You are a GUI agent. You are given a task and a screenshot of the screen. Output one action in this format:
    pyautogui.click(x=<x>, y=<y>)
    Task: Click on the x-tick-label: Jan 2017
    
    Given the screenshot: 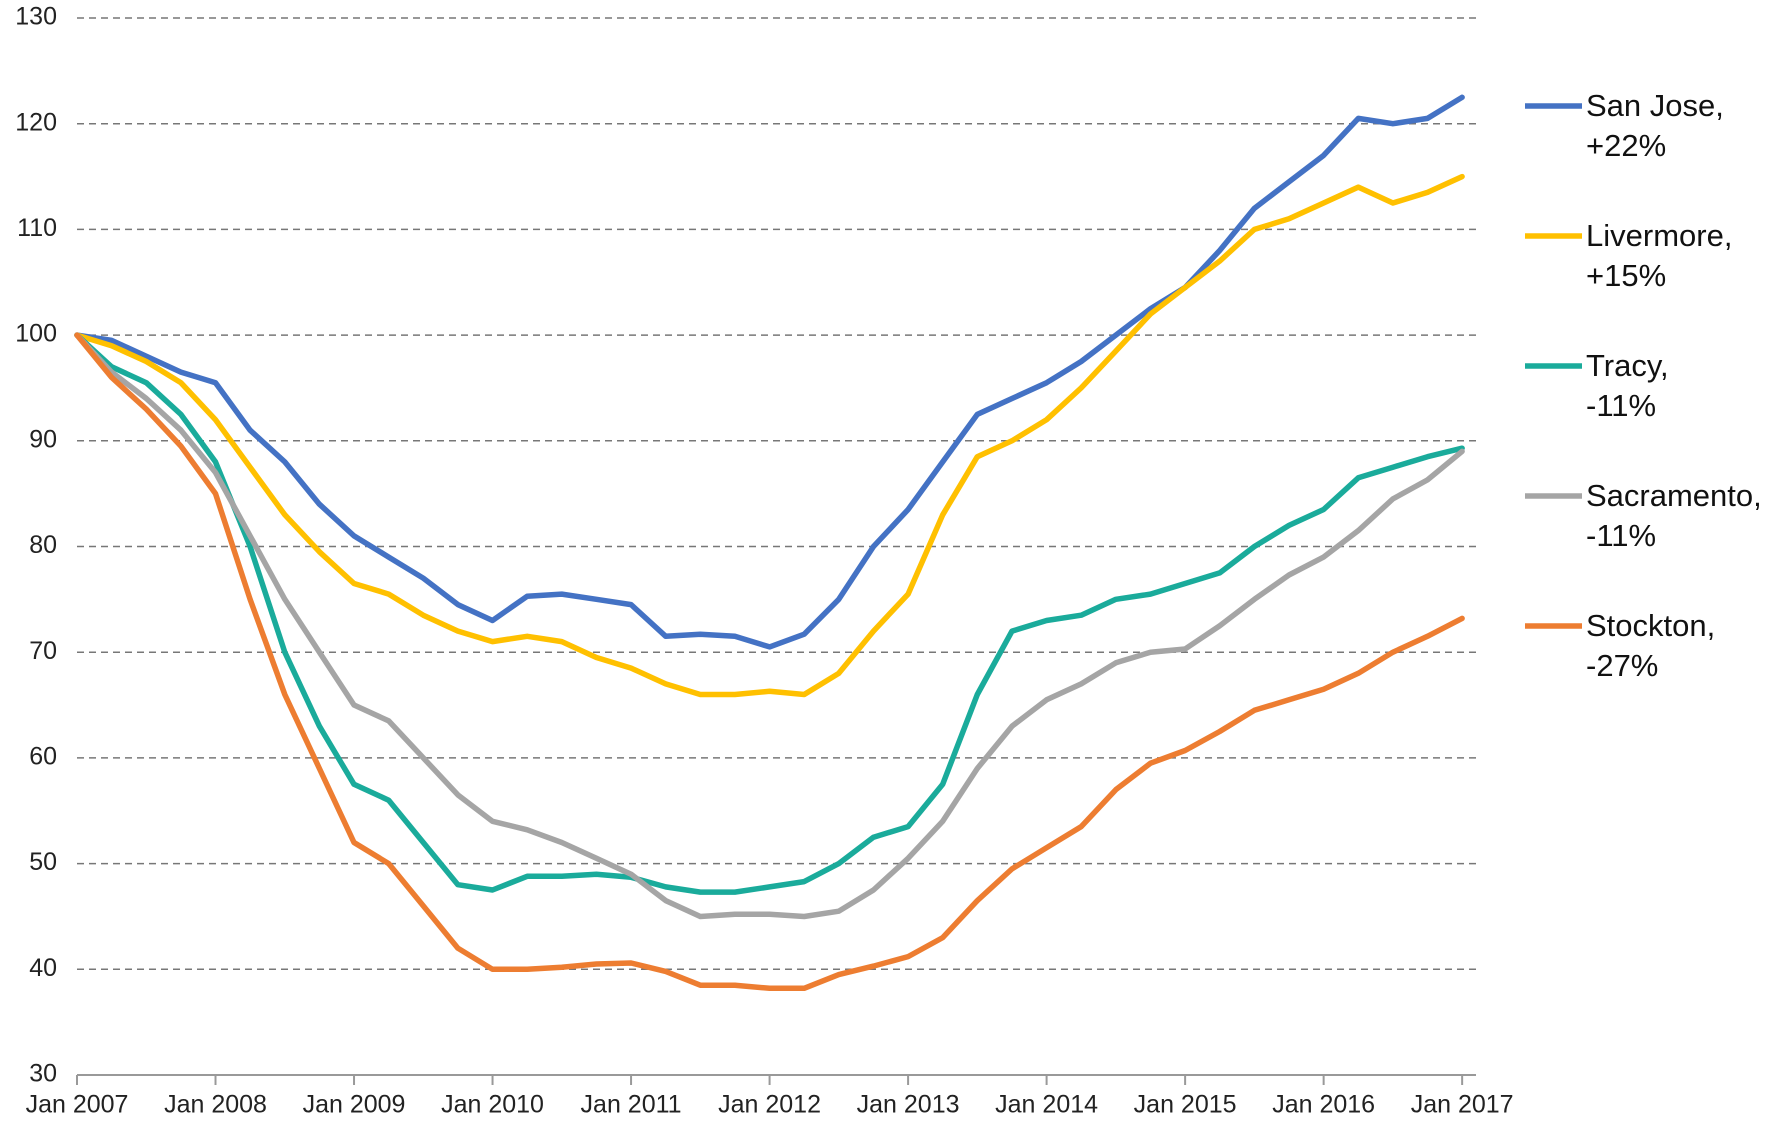 What is the action you would take?
    pyautogui.click(x=1462, y=1105)
    